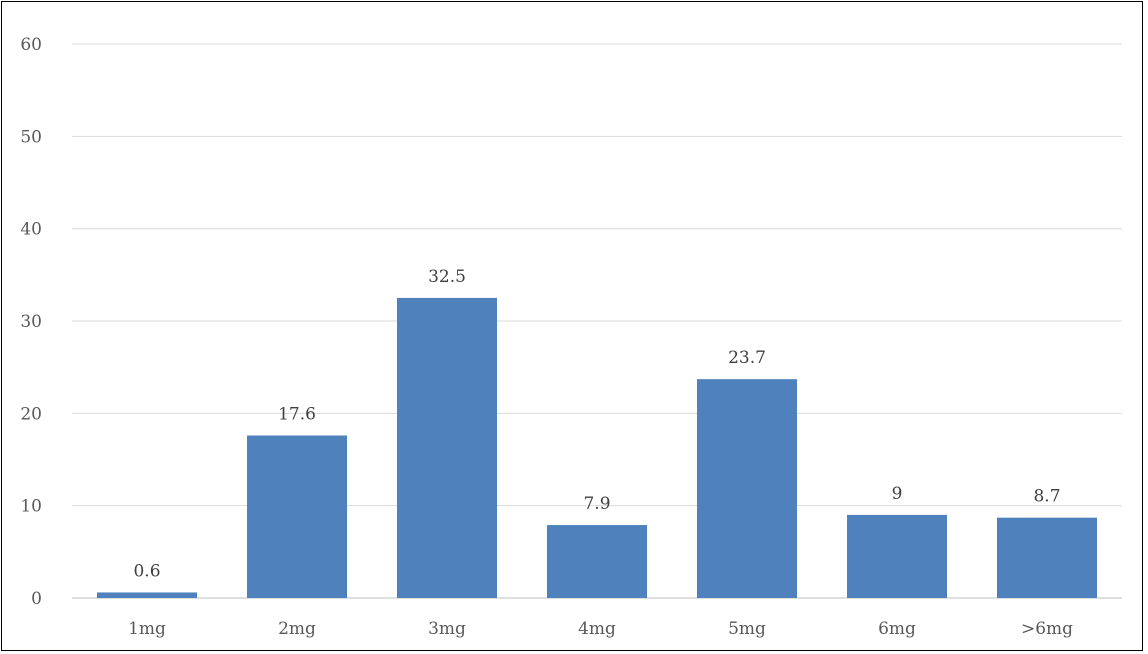 The width and height of the screenshot is (1148, 654). Describe the element at coordinates (747, 629) in the screenshot. I see `x-tick-label-5mg: 5mg` at that location.